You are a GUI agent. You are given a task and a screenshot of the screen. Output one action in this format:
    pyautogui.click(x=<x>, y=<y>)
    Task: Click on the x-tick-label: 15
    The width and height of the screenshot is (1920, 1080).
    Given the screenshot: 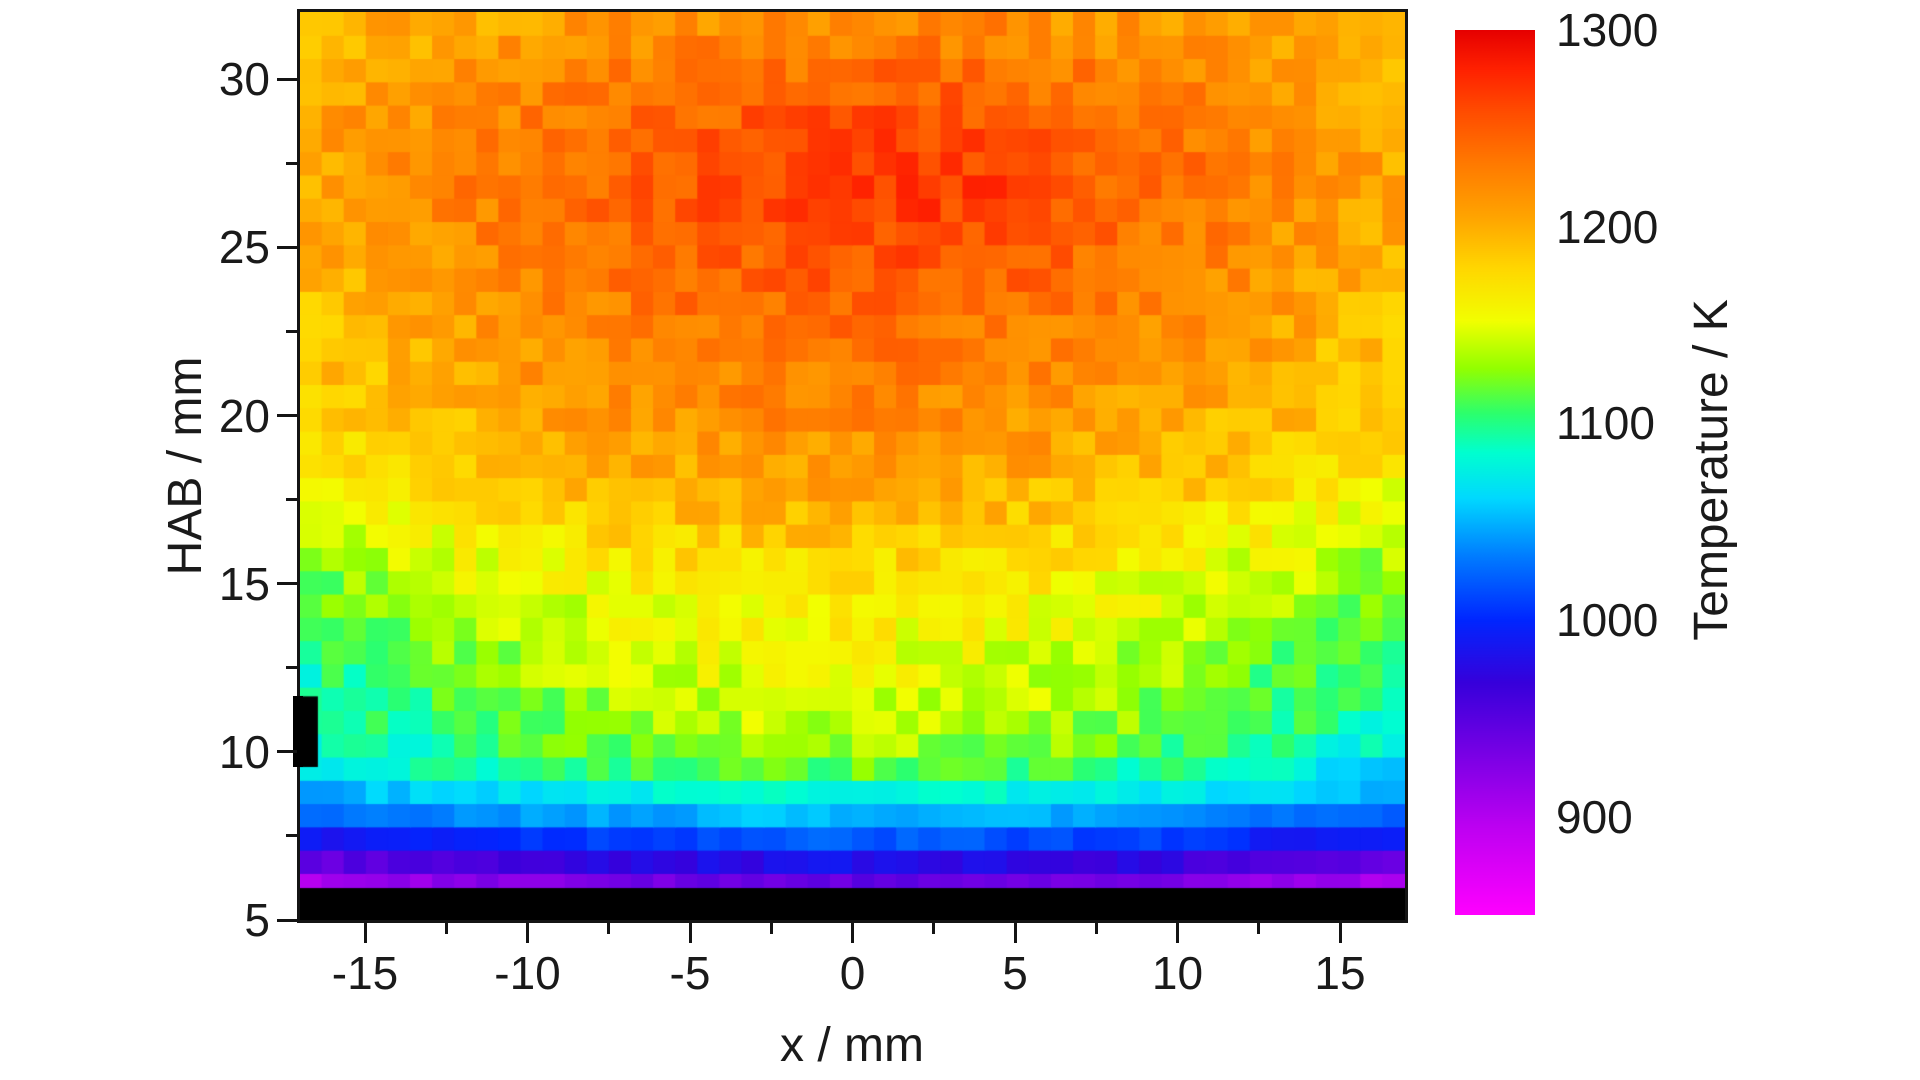 What is the action you would take?
    pyautogui.click(x=1340, y=973)
    